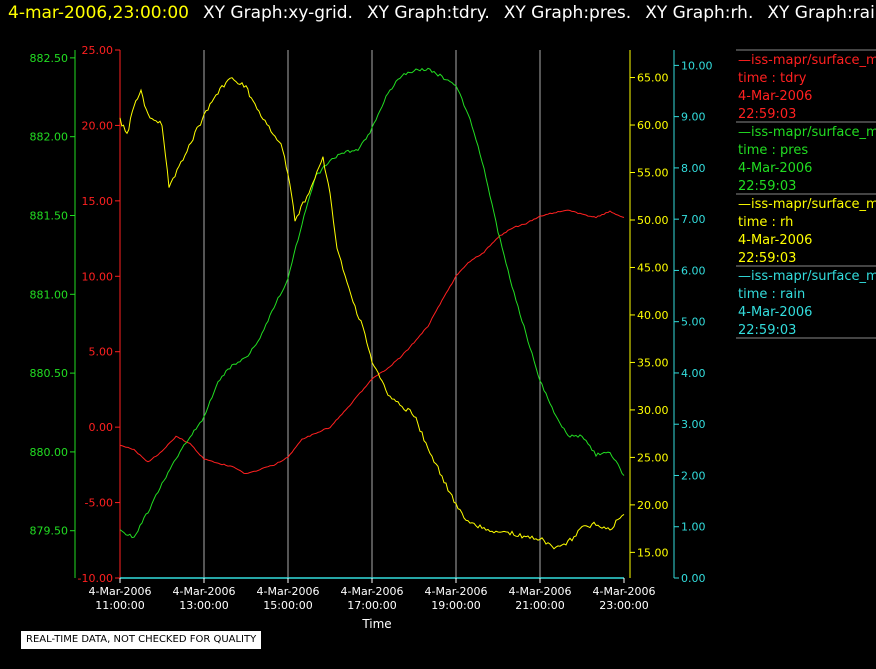 Image resolution: width=876 pixels, height=669 pixels. What do you see at coordinates (773, 150) in the screenshot?
I see `legend-field-1: time : pres` at bounding box center [773, 150].